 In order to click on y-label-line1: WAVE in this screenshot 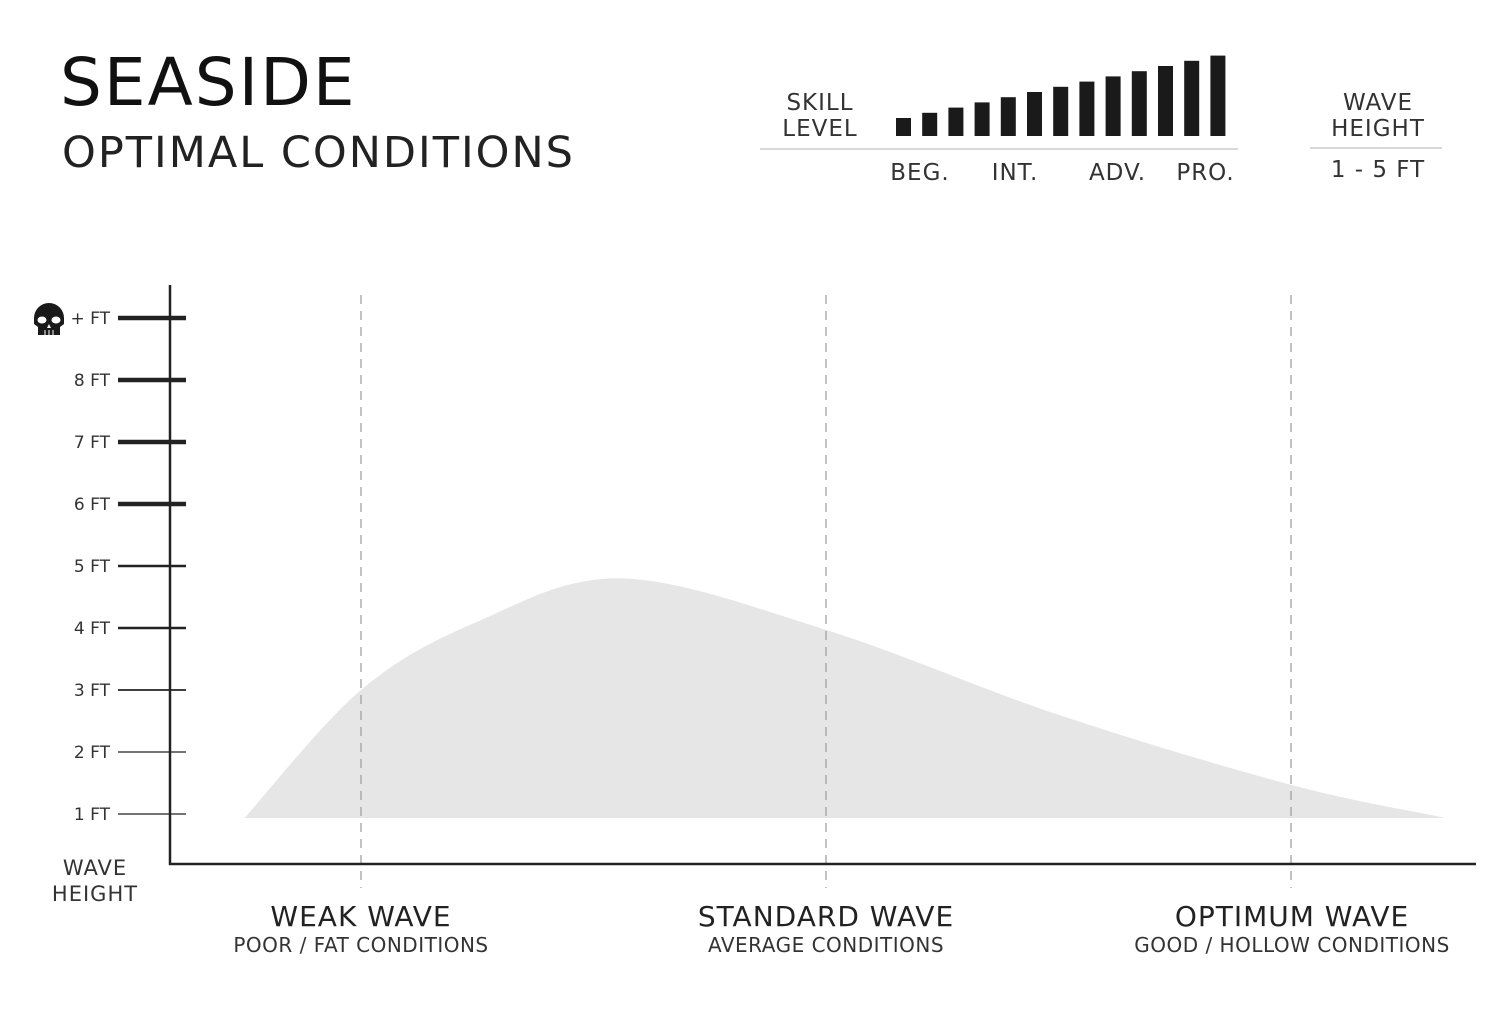, I will do `click(95, 868)`.